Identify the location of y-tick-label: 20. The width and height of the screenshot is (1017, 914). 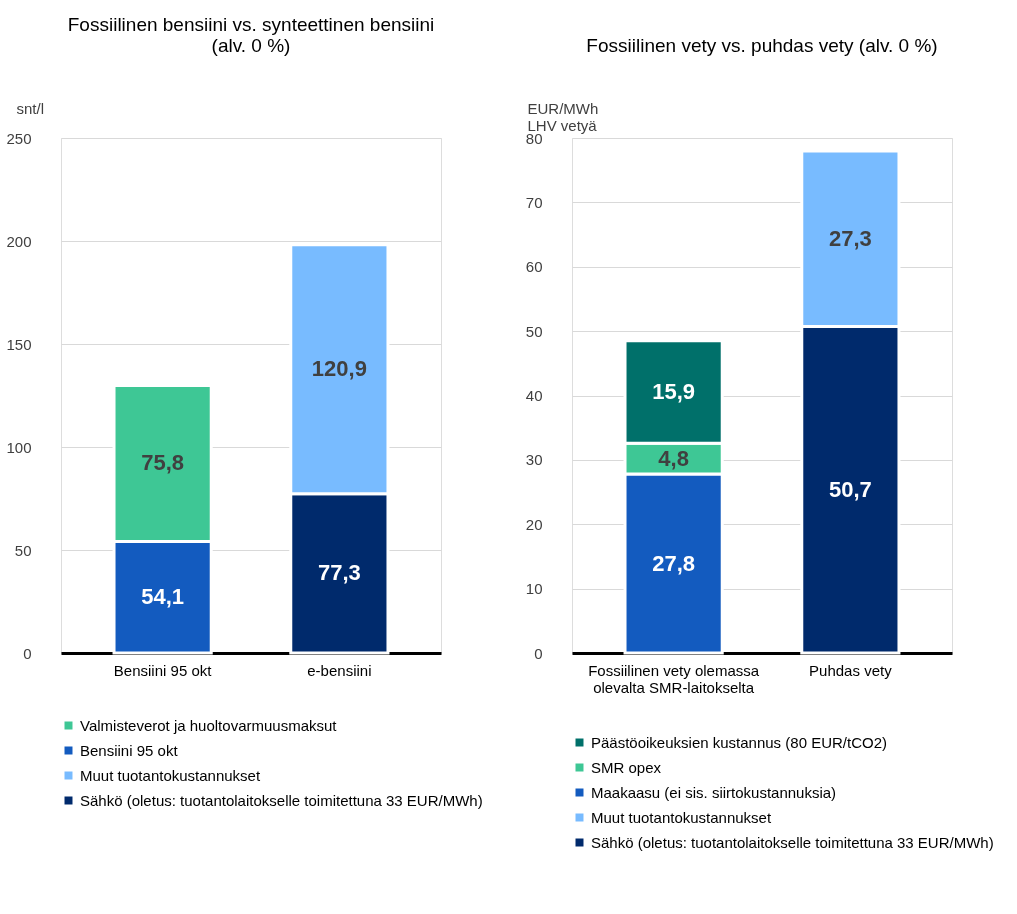
(534, 524).